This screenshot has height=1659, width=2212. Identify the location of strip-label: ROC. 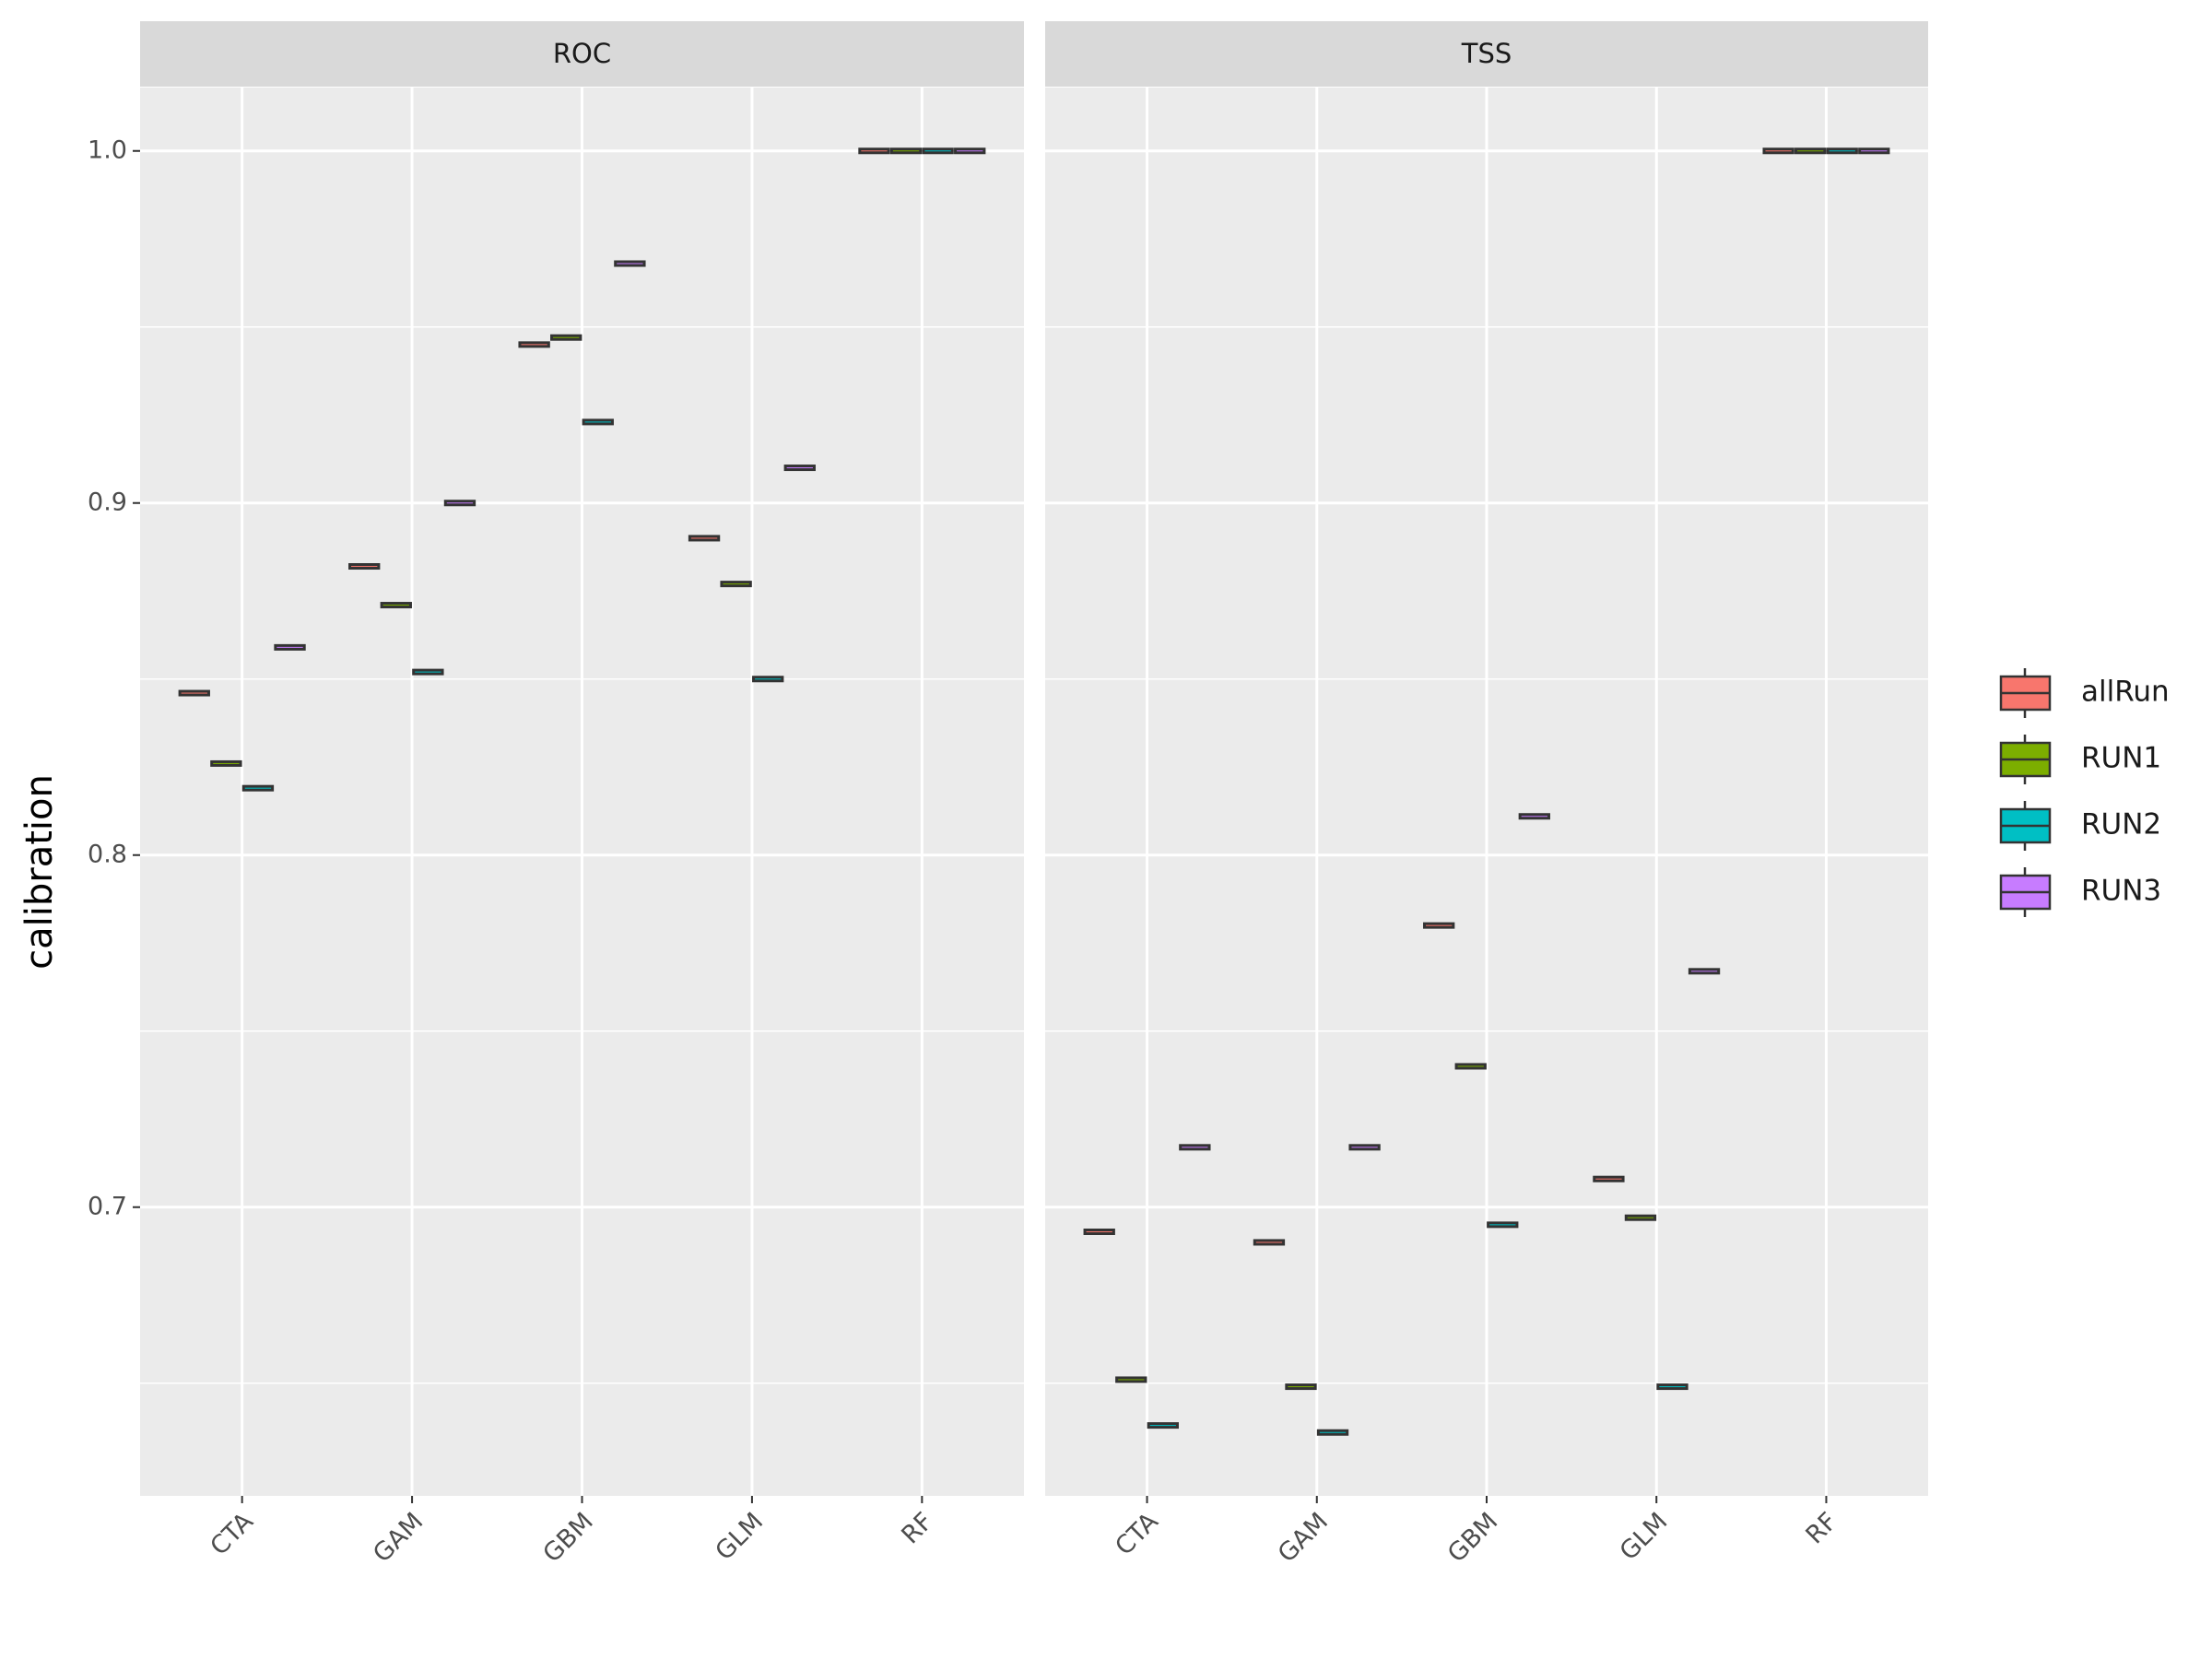
(582, 53).